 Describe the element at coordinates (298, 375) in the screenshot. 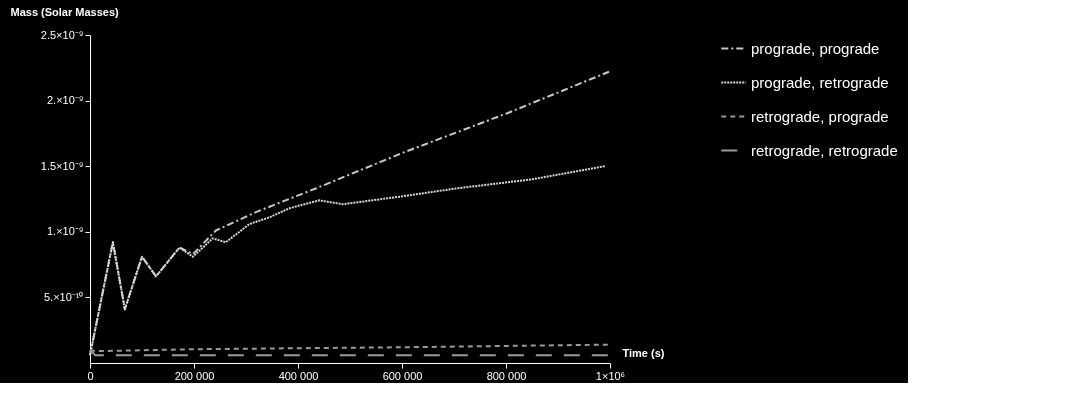

I see `x-tick-label: 400 000` at that location.